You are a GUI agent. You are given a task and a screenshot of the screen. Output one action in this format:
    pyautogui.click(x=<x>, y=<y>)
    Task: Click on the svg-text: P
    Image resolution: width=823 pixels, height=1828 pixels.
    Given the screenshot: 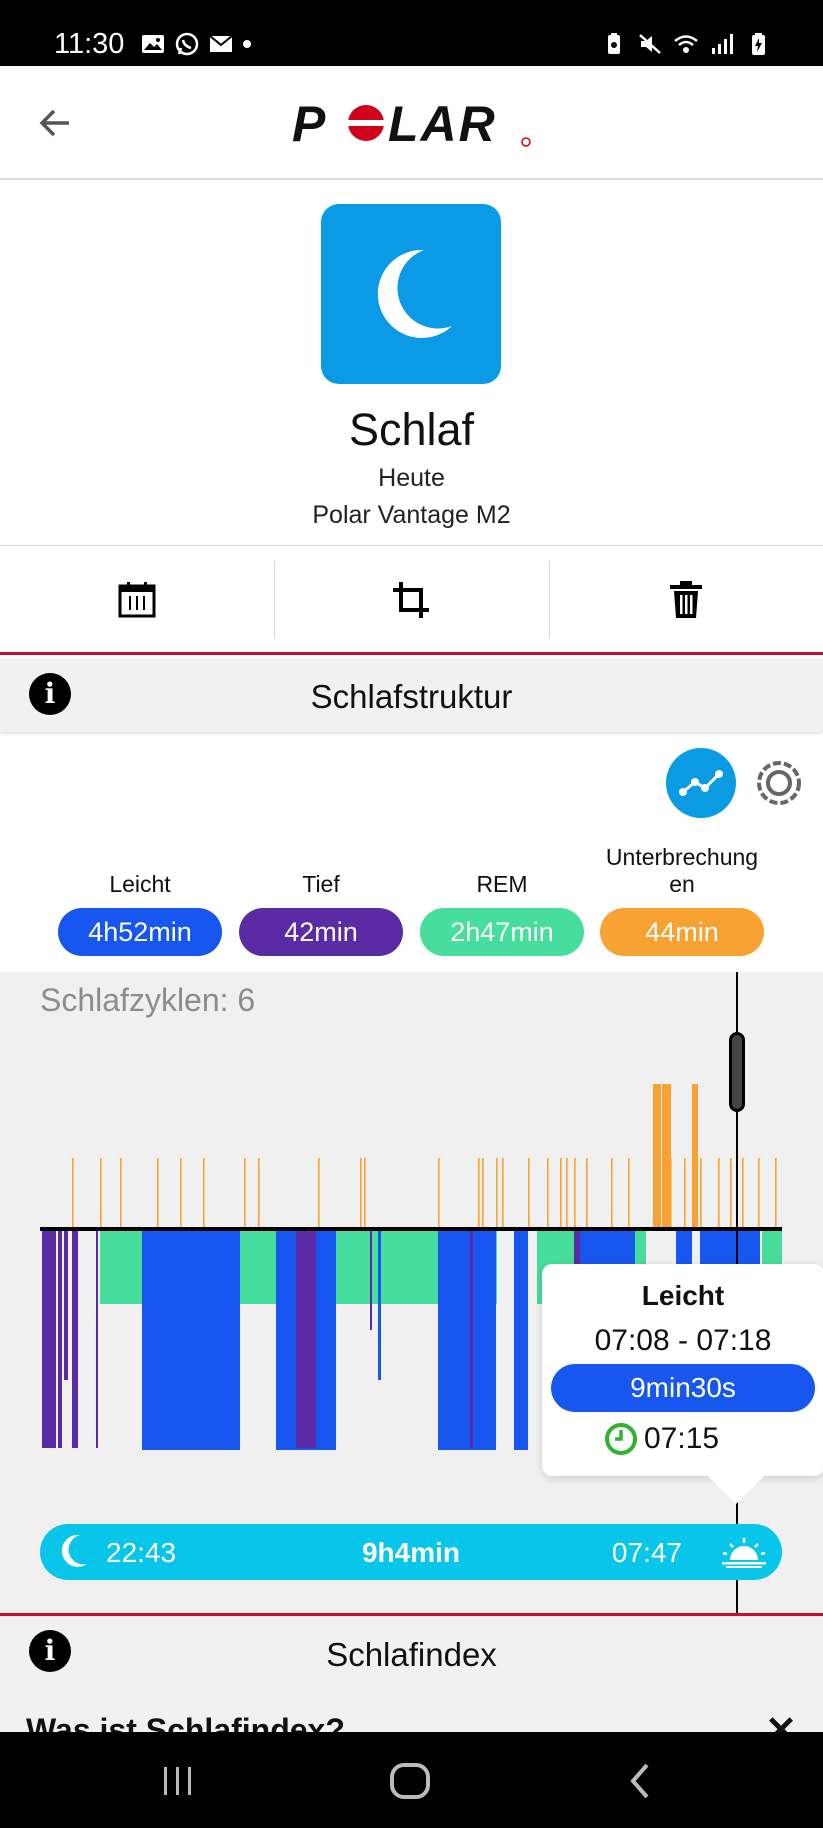 What is the action you would take?
    pyautogui.click(x=309, y=124)
    